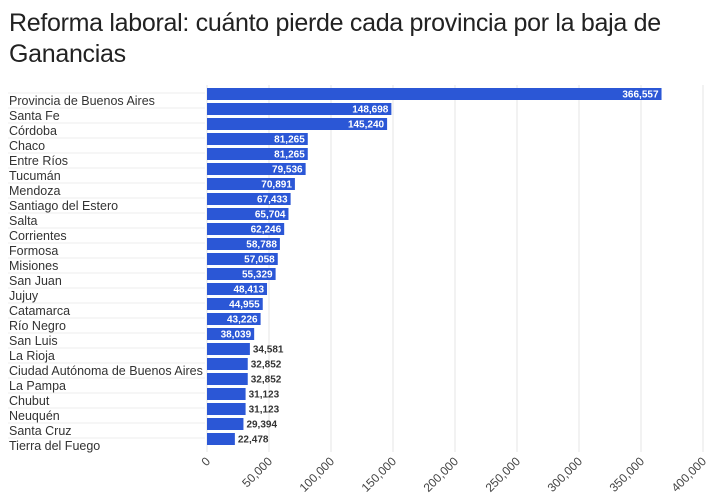 This screenshot has height=503, width=720. What do you see at coordinates (441, 474) in the screenshot?
I see `x-tick-label: 200,000` at bounding box center [441, 474].